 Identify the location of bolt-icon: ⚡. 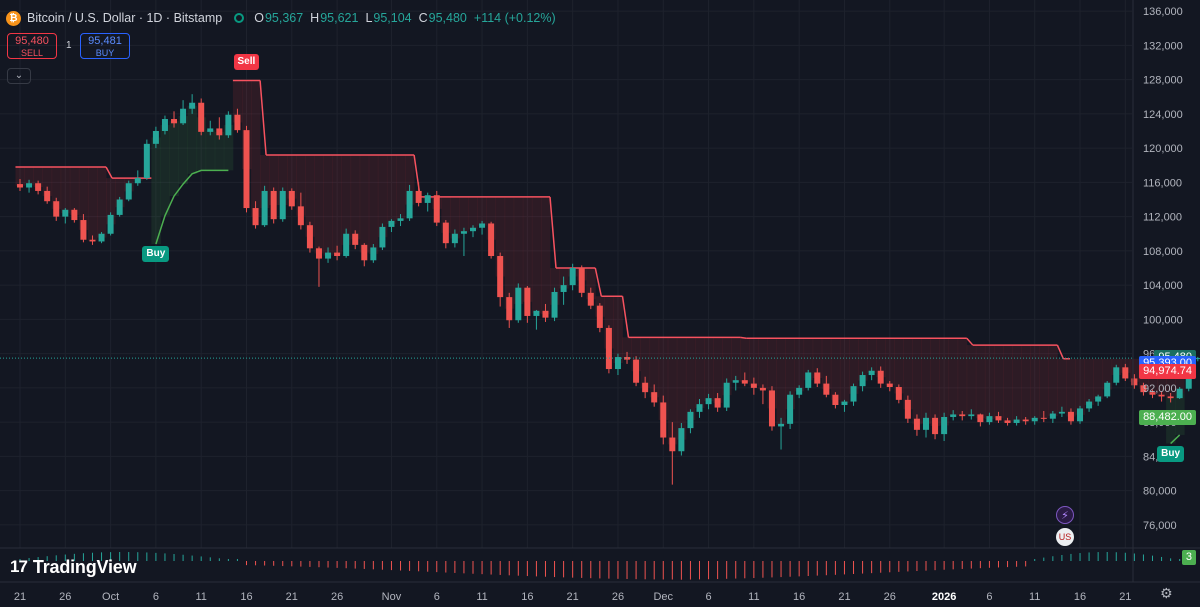
(1065, 515).